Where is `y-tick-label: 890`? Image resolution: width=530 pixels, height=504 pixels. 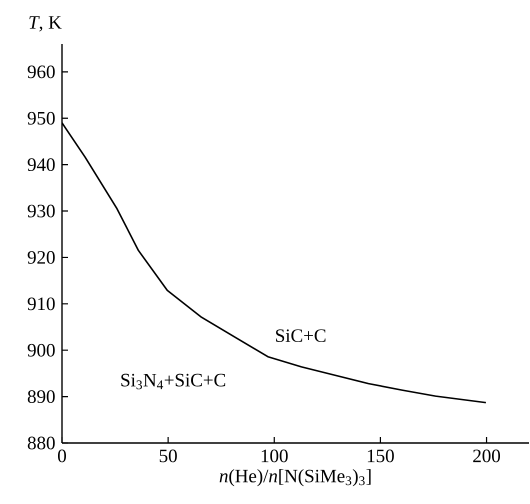
y-tick-label: 890 is located at coordinates (41, 396).